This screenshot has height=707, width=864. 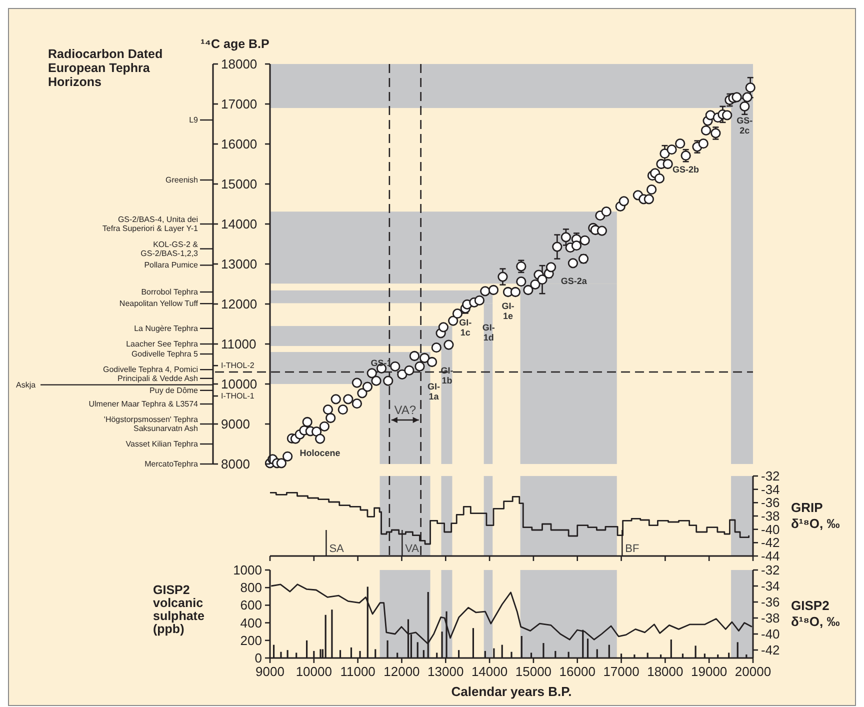 I want to click on annotation: GS-2b, so click(x=686, y=169).